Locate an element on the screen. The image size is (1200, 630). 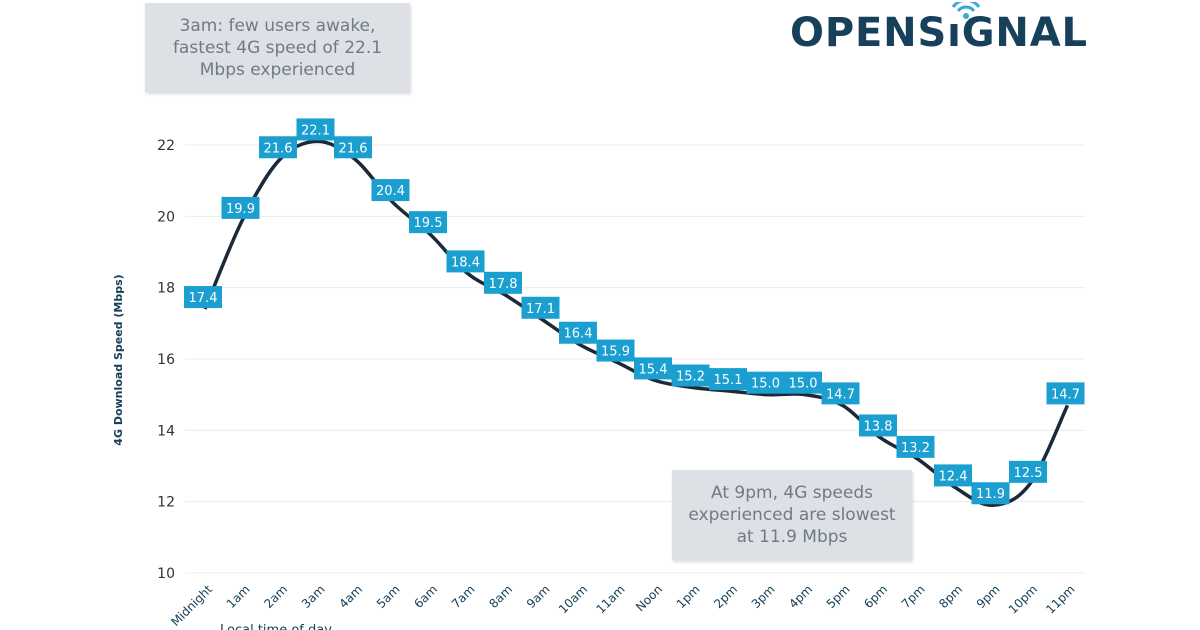
data-label: 15.1 is located at coordinates (728, 380).